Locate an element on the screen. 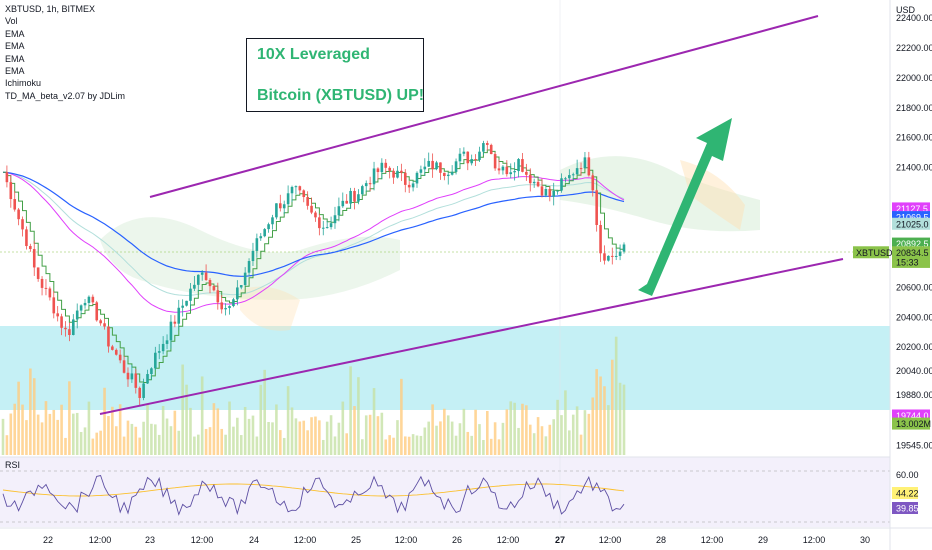  price-tick-label: 22000.00 is located at coordinates (914, 78).